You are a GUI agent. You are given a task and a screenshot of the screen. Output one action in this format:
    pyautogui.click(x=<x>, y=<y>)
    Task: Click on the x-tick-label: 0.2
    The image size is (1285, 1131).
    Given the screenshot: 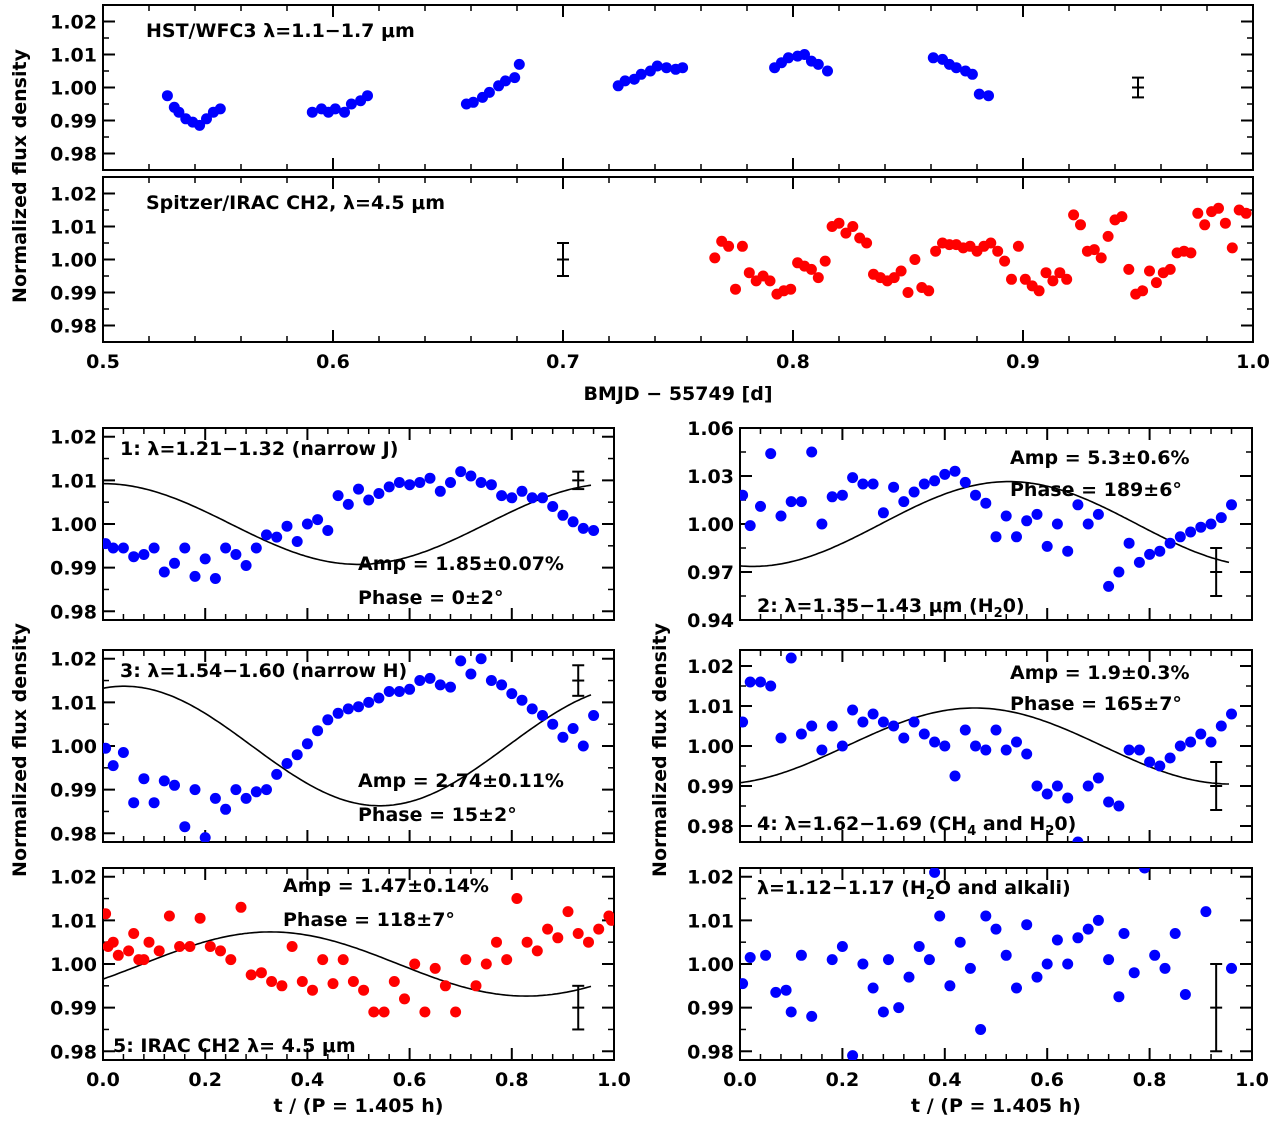 What is the action you would take?
    pyautogui.click(x=205, y=1080)
    